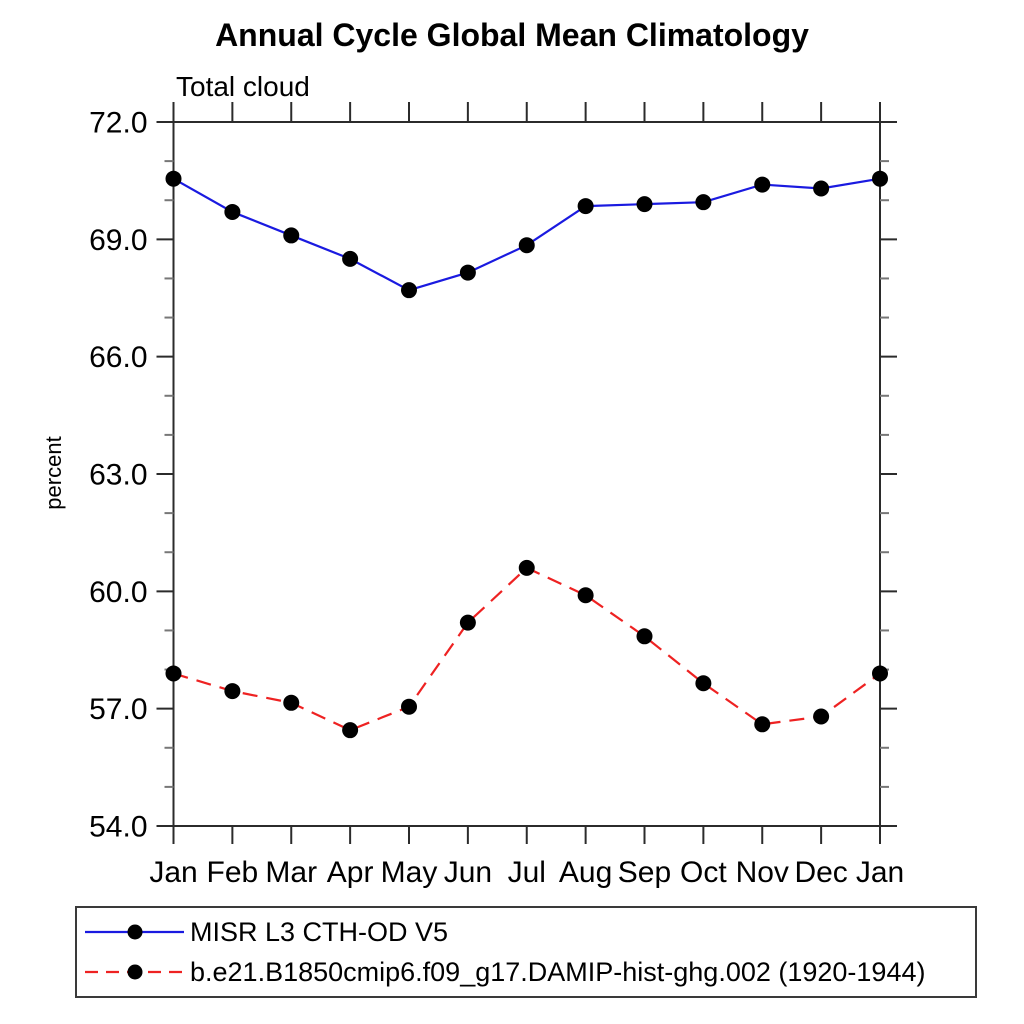 The width and height of the screenshot is (1024, 1024). I want to click on legend-label: MISR L3 CTH-OD V5, so click(319, 931).